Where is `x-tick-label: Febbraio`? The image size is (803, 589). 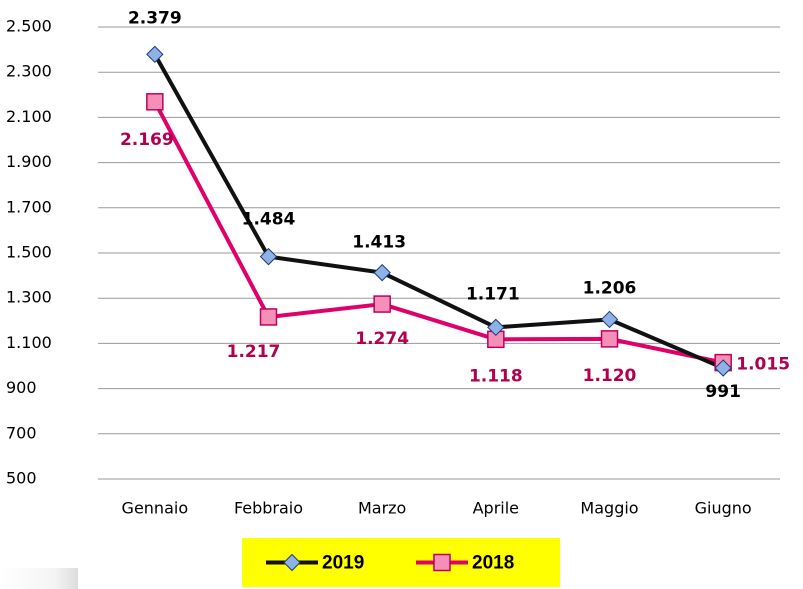
x-tick-label: Febbraio is located at coordinates (268, 508).